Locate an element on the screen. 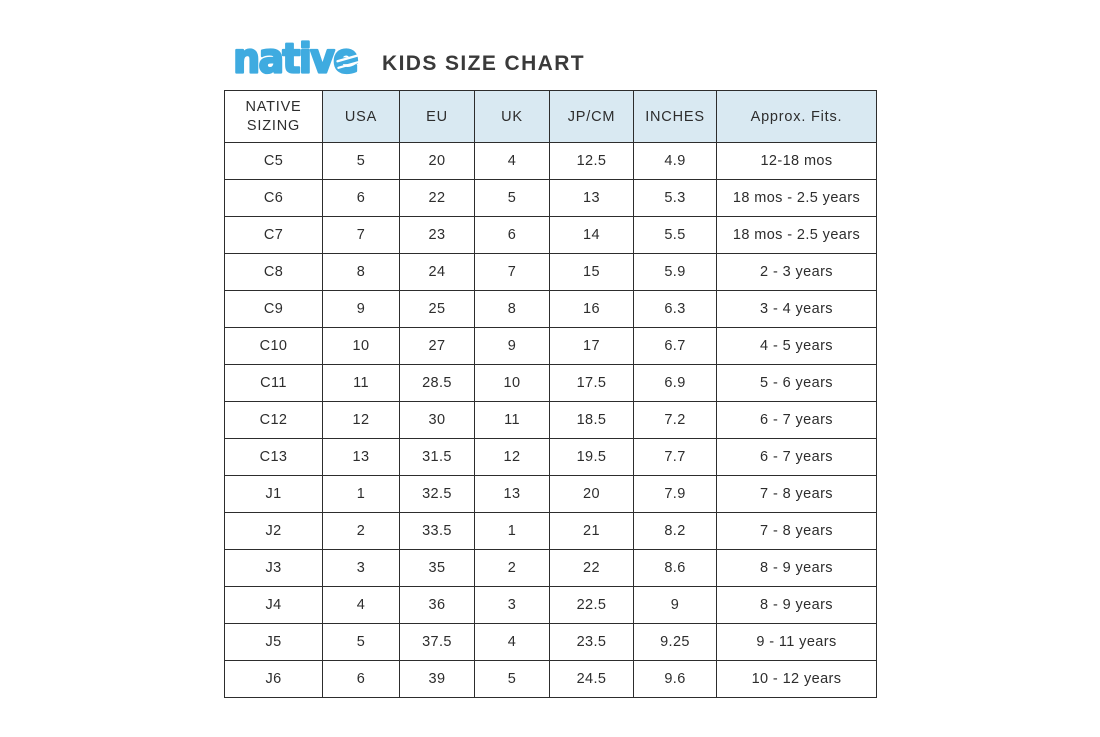  cell-c6-uk: 5 is located at coordinates (512, 198).